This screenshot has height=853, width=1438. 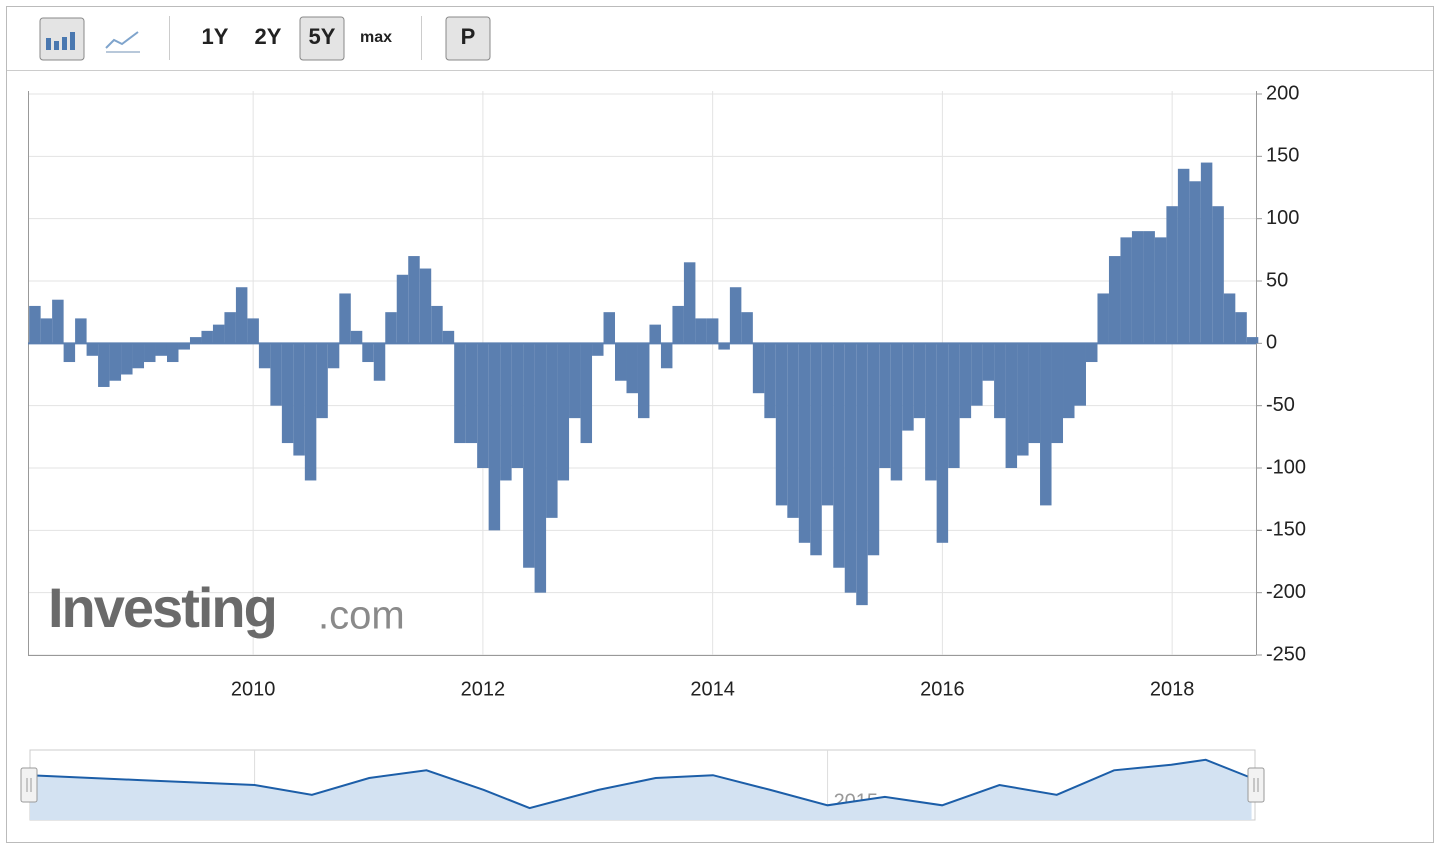 I want to click on y-tick-label: 50, so click(x=1277, y=280).